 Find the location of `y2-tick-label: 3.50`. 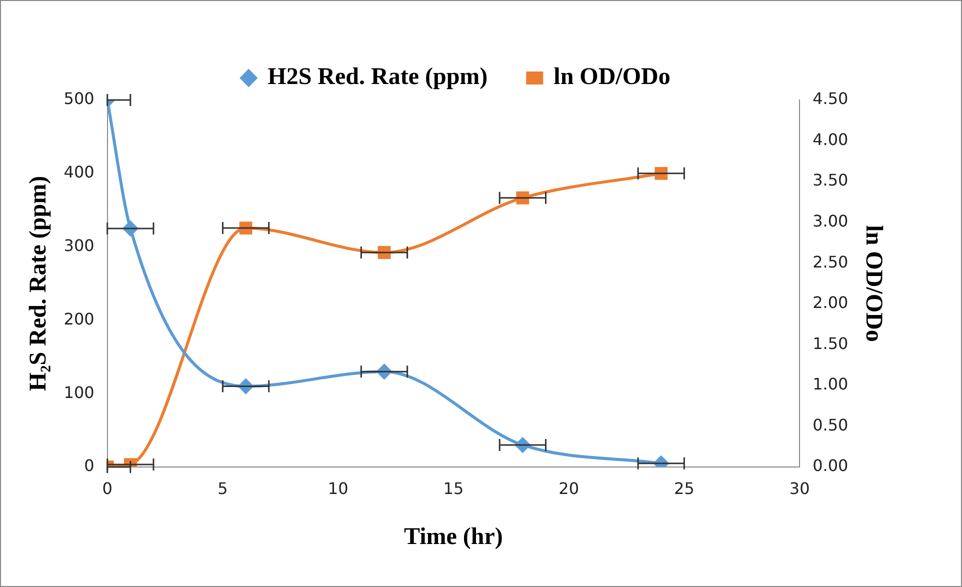

y2-tick-label: 3.50 is located at coordinates (830, 180).